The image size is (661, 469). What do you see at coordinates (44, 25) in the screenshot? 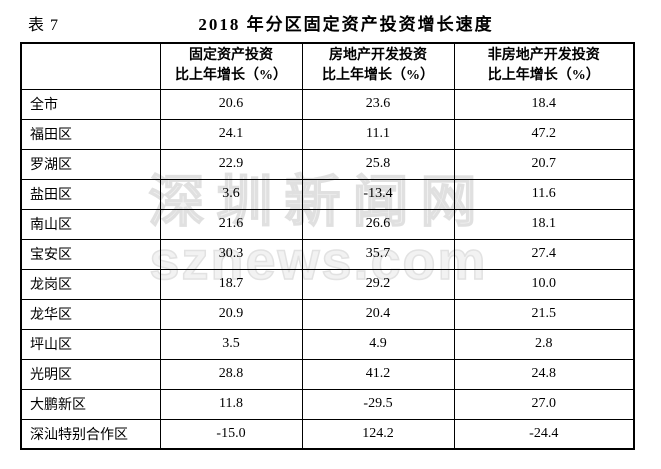
I see `table-number-label: 表 7` at bounding box center [44, 25].